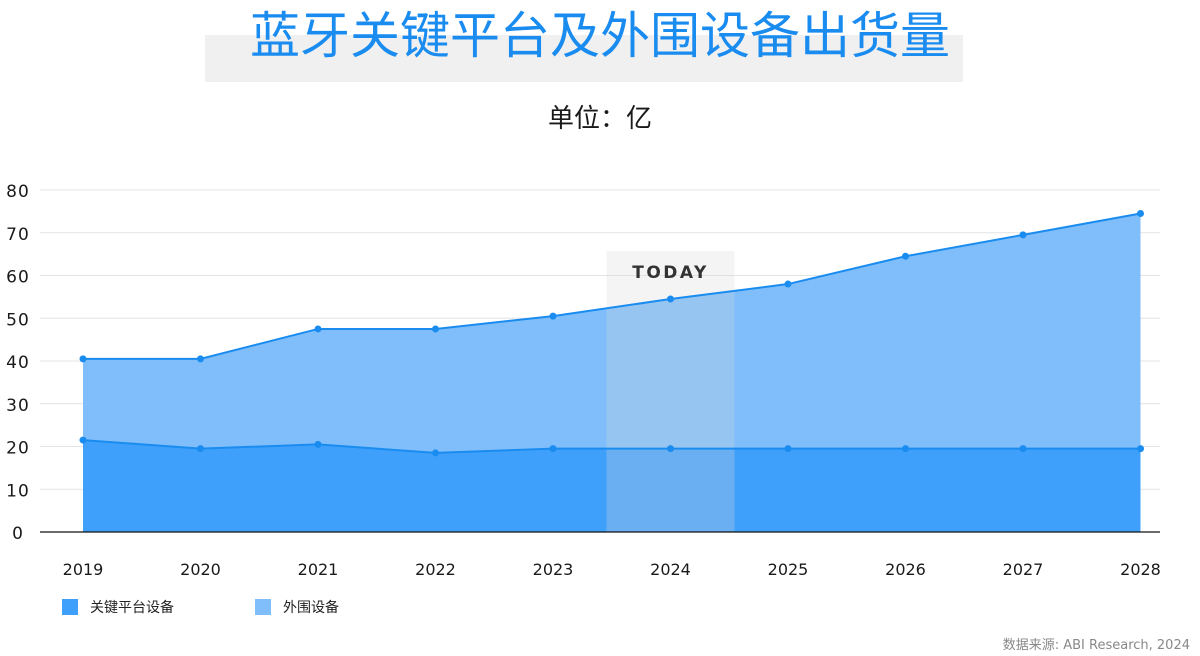 The width and height of the screenshot is (1200, 656). What do you see at coordinates (18, 278) in the screenshot?
I see `y-tick-label-60: 60` at bounding box center [18, 278].